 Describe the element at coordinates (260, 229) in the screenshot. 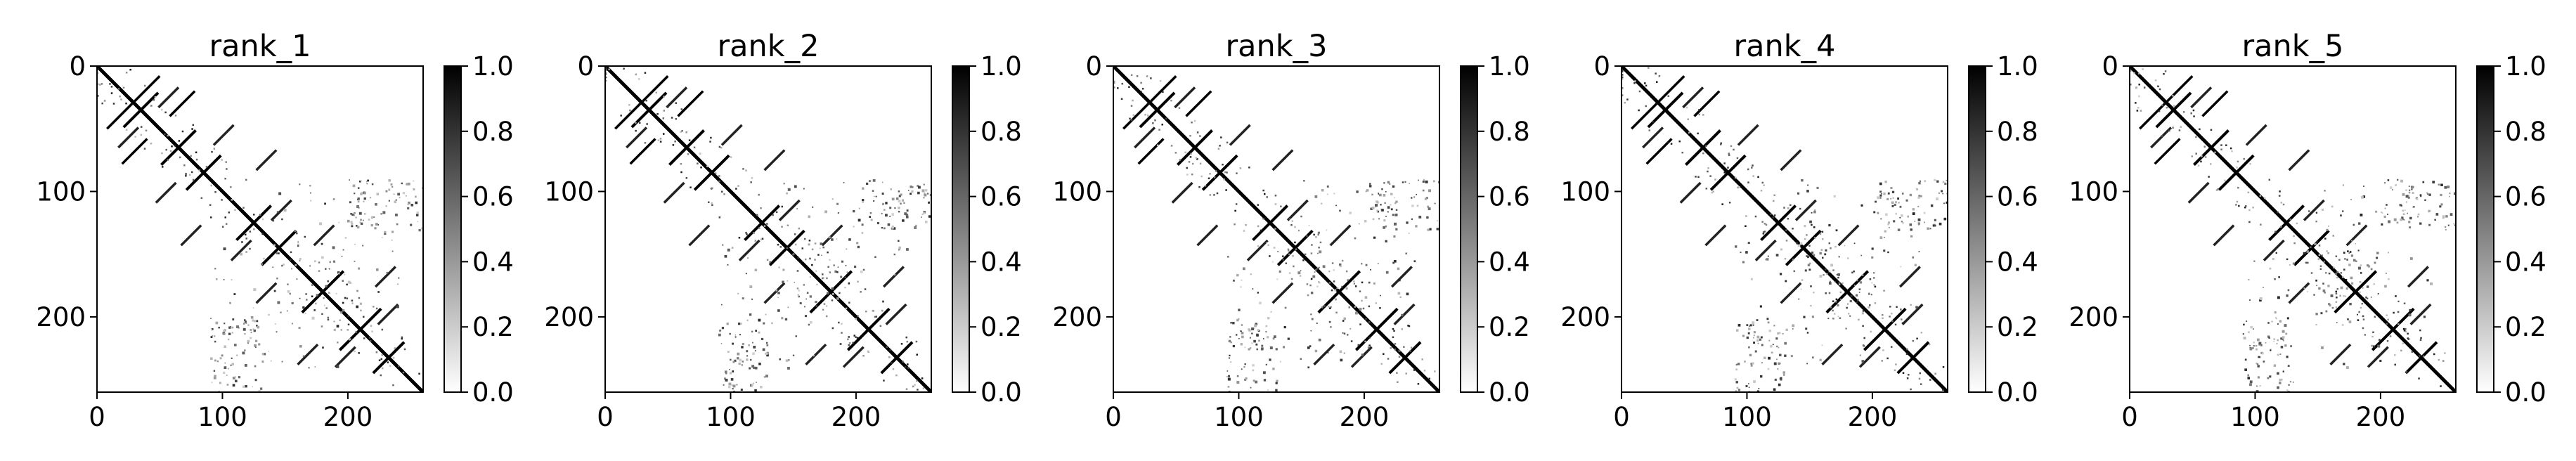

I see `diagonal-mark` at that location.